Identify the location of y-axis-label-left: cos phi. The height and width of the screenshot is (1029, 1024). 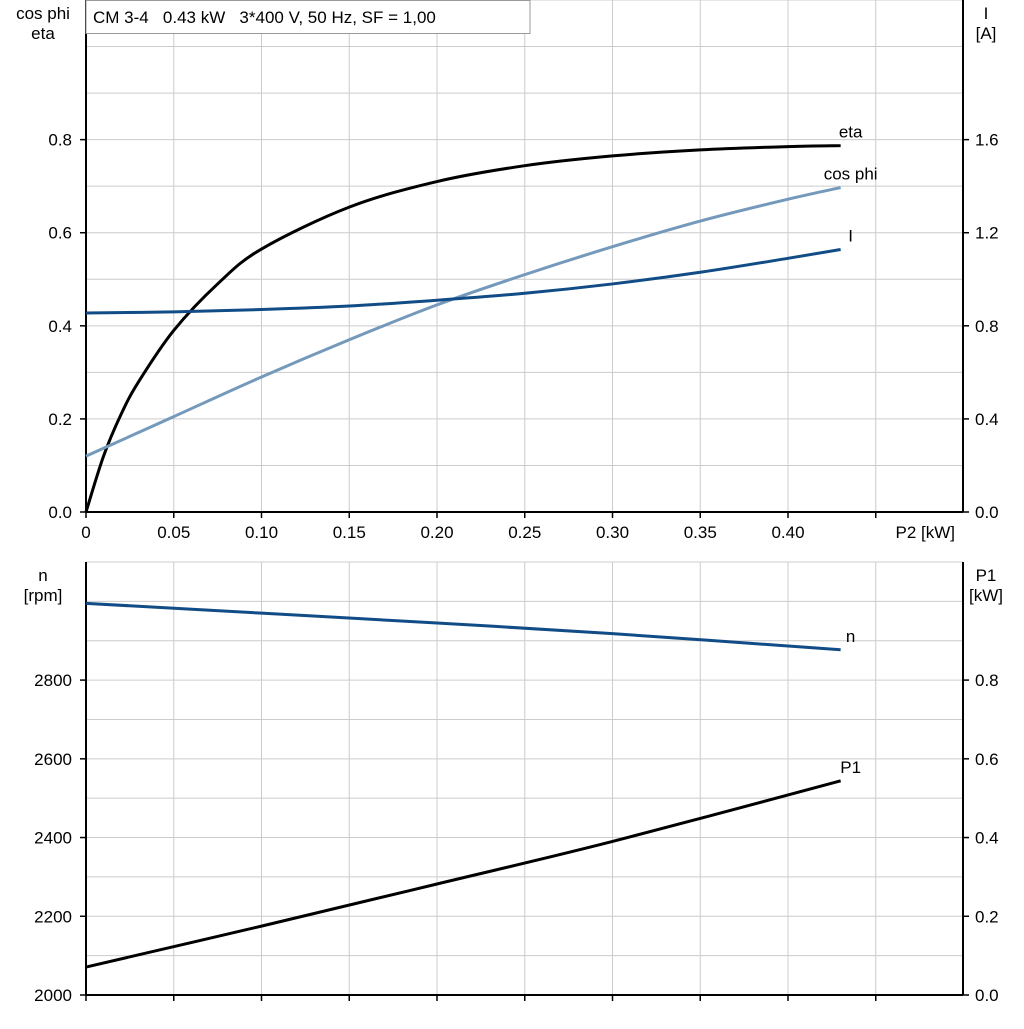
(43, 13).